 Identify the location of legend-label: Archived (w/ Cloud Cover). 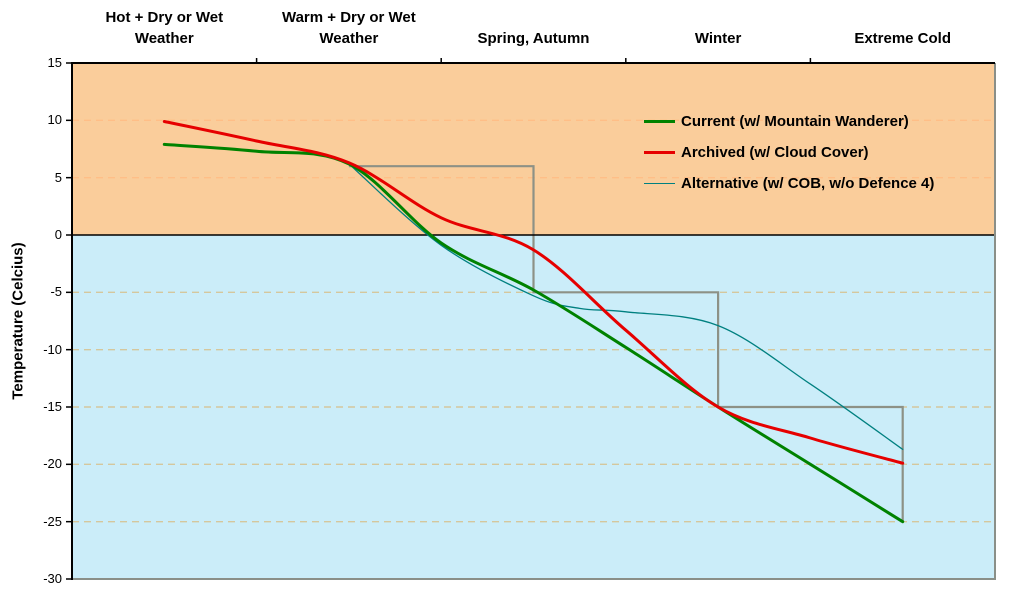
(775, 152).